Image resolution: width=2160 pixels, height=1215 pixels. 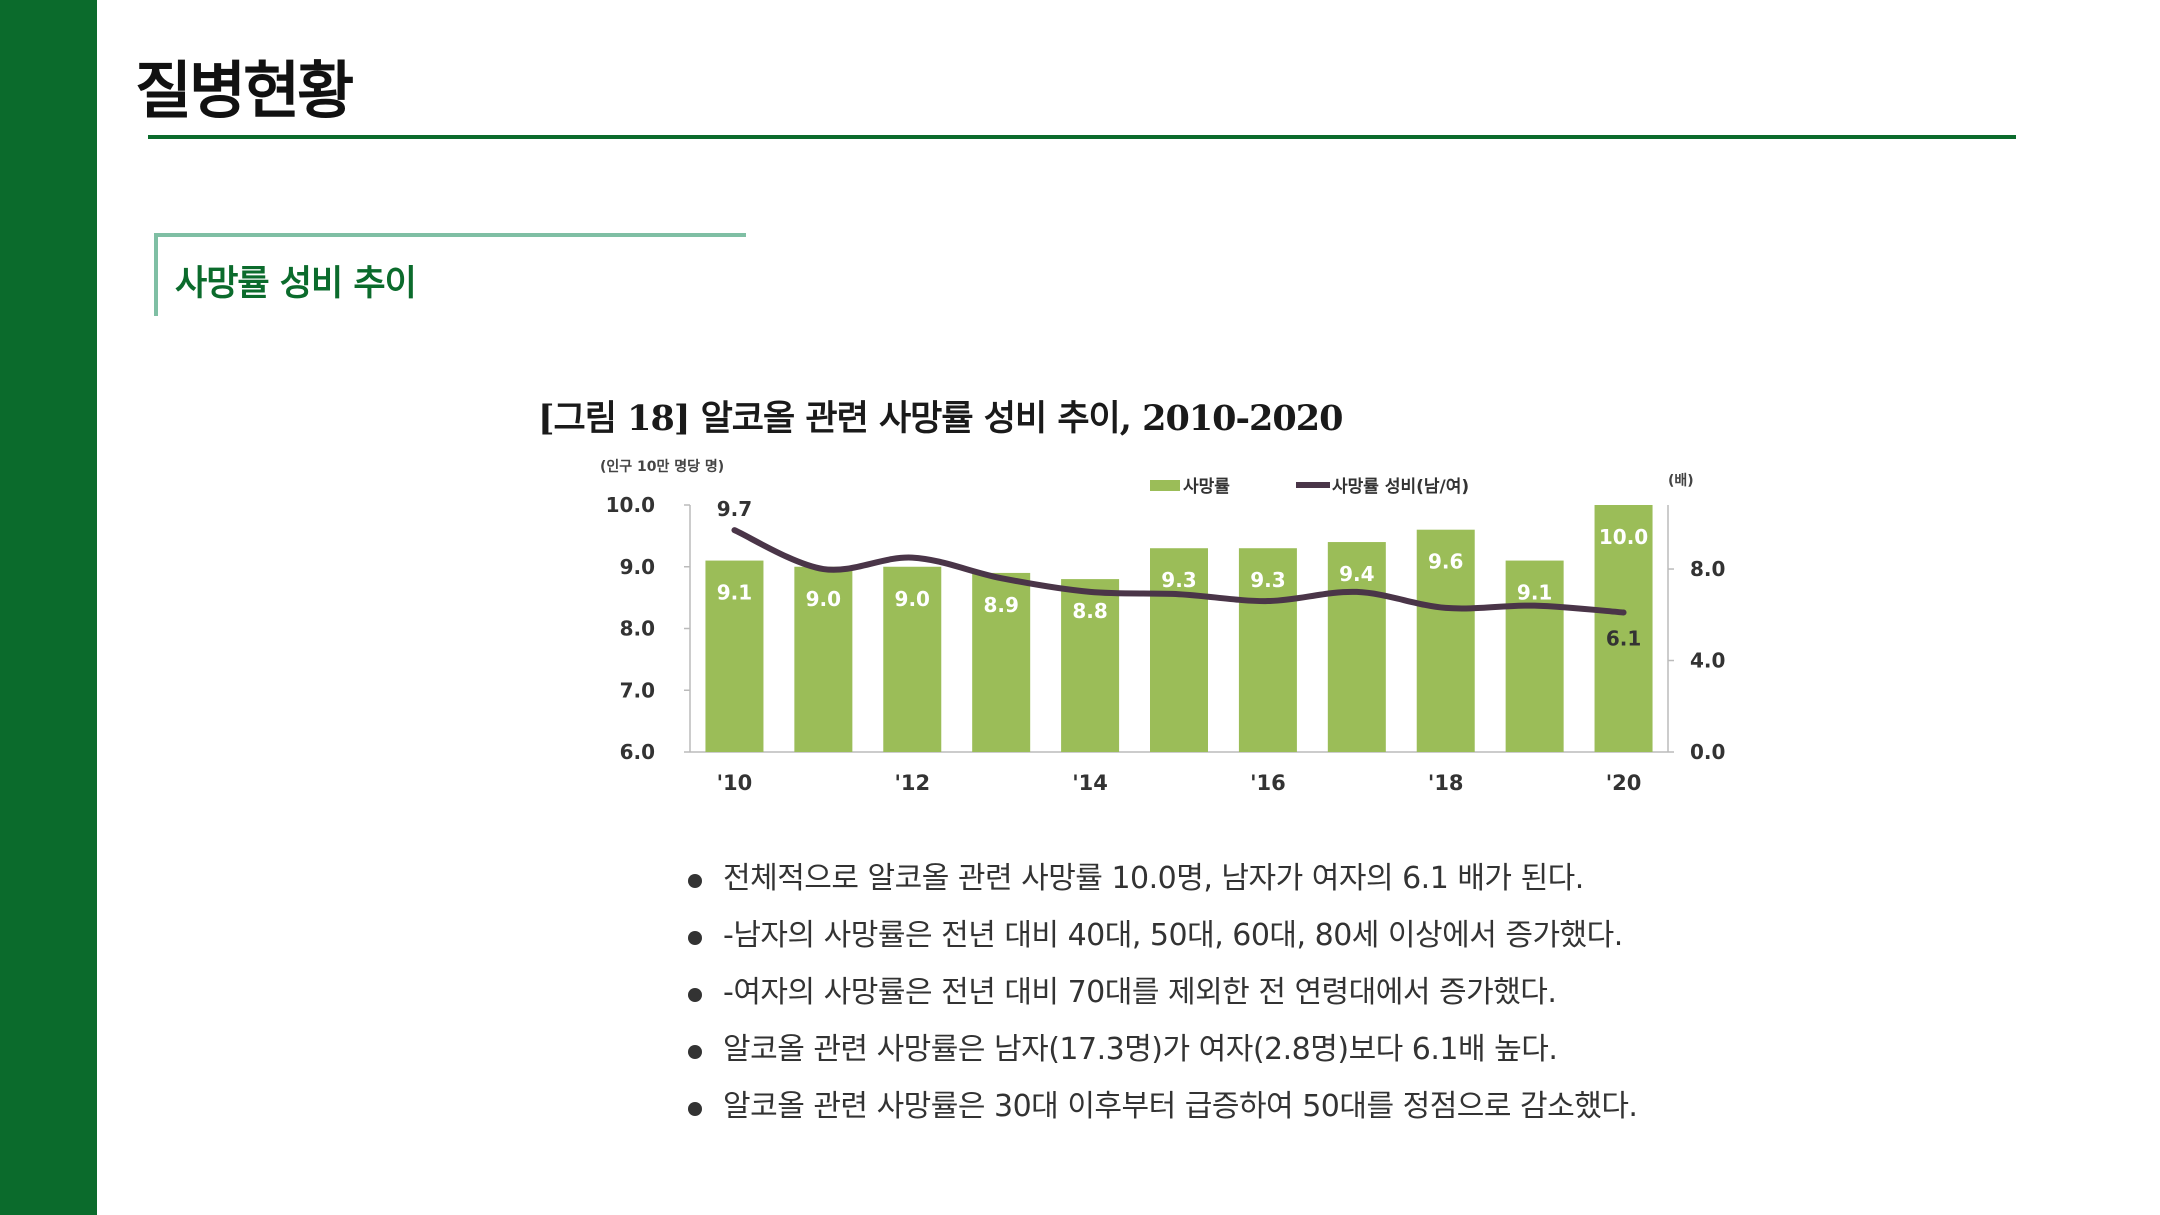 I want to click on x-tick-label: '16, so click(x=1268, y=783).